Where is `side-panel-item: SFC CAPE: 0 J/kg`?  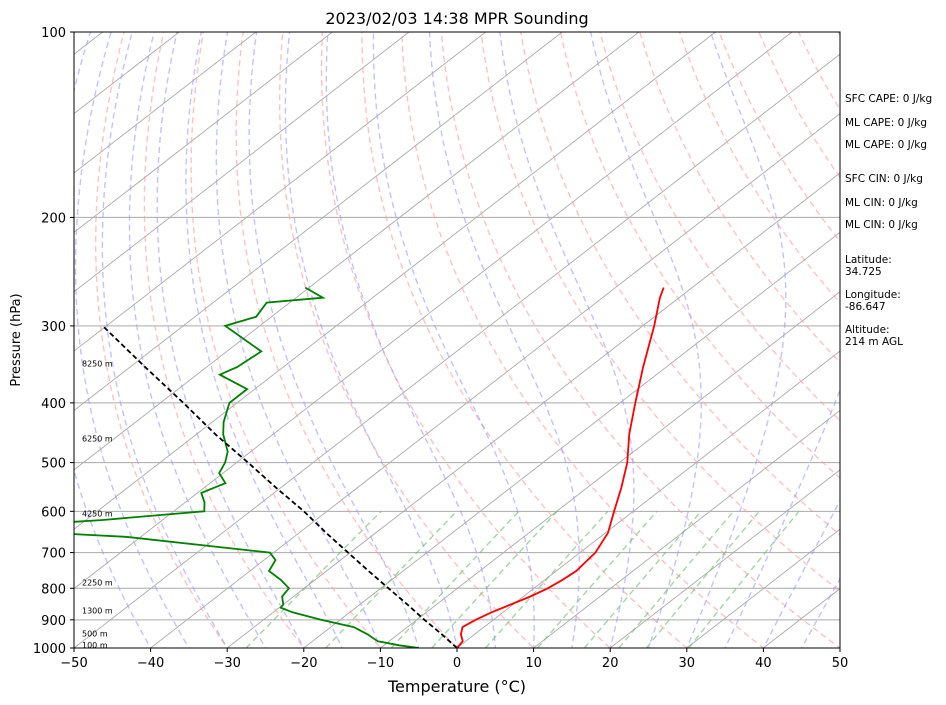
side-panel-item: SFC CAPE: 0 J/kg is located at coordinates (888, 99).